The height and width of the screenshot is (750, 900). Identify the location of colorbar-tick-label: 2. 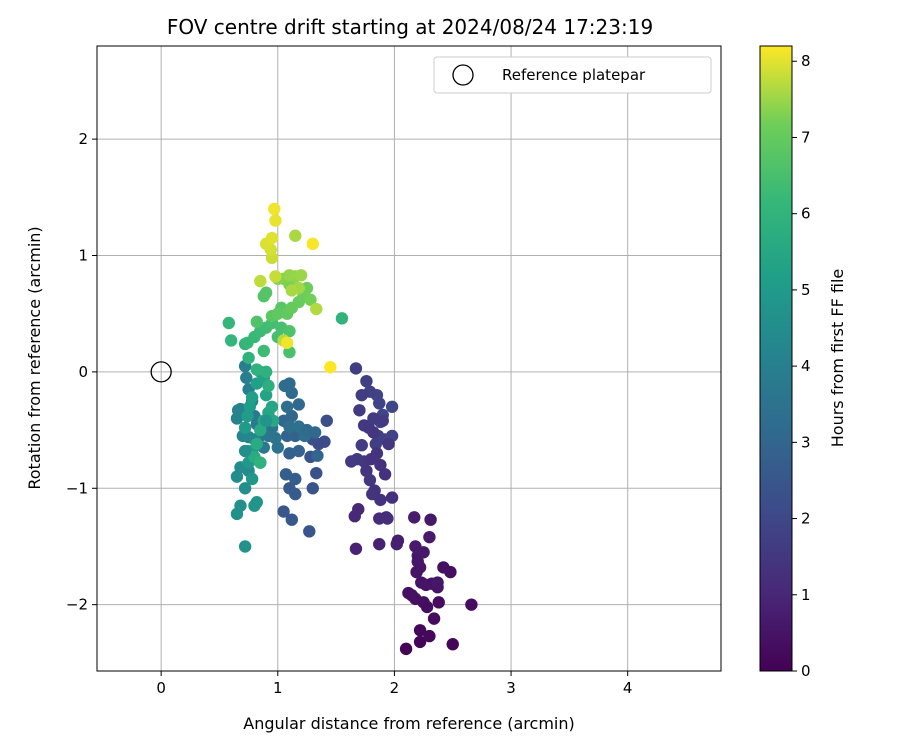
(806, 519).